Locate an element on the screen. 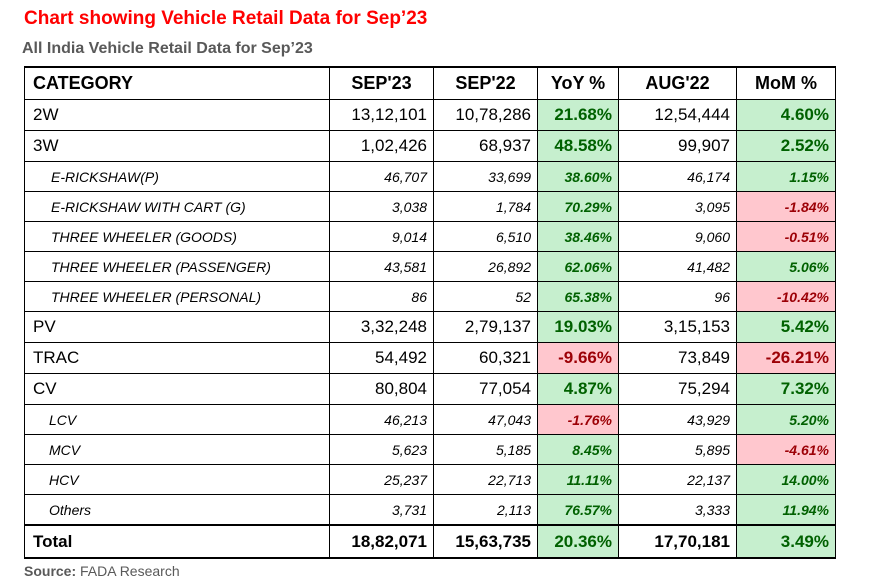 The image size is (884, 583). cell-mom: 4.60% is located at coordinates (786, 115).